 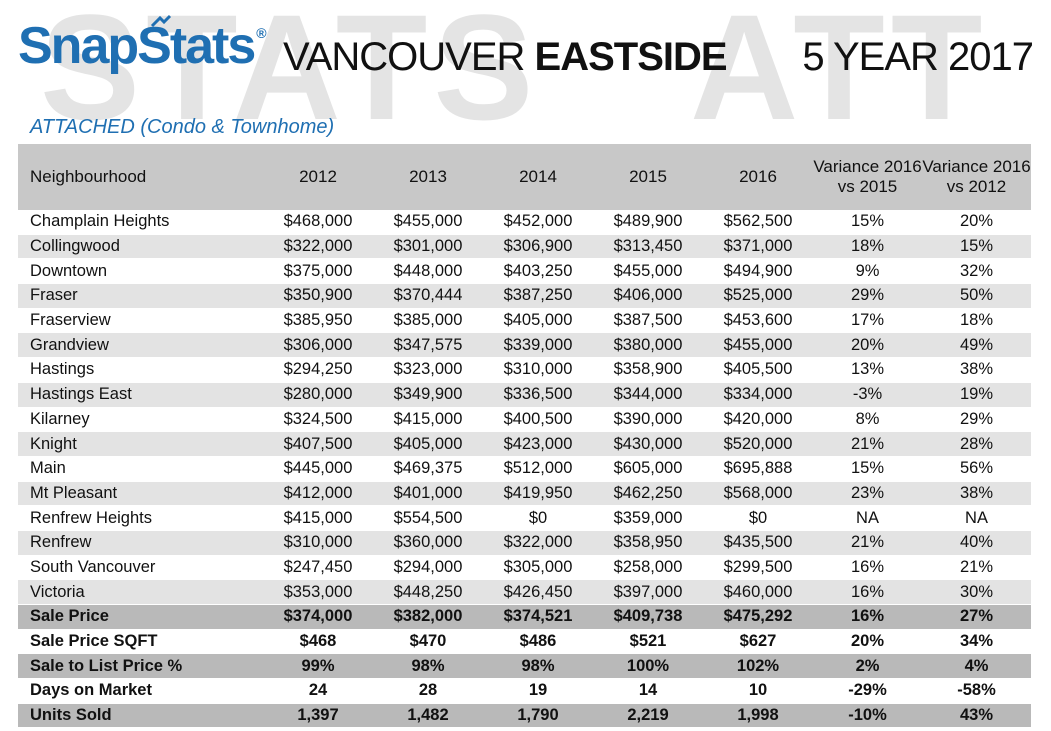 I want to click on summary-cell: 43%, so click(x=976, y=716).